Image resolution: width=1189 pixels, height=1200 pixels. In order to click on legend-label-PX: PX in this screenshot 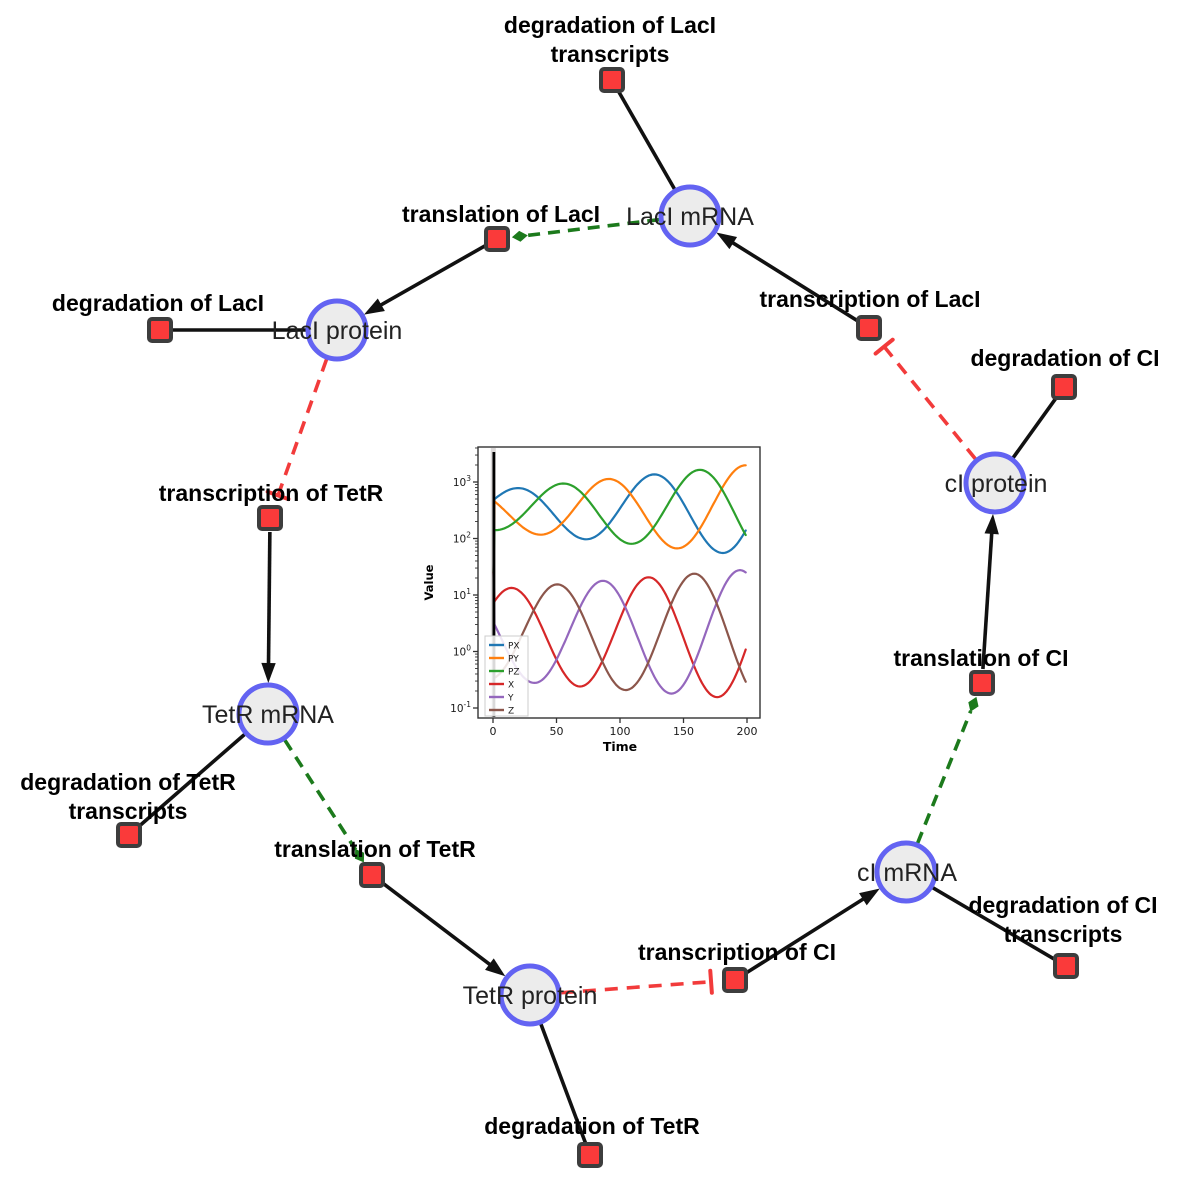, I will do `click(514, 647)`.